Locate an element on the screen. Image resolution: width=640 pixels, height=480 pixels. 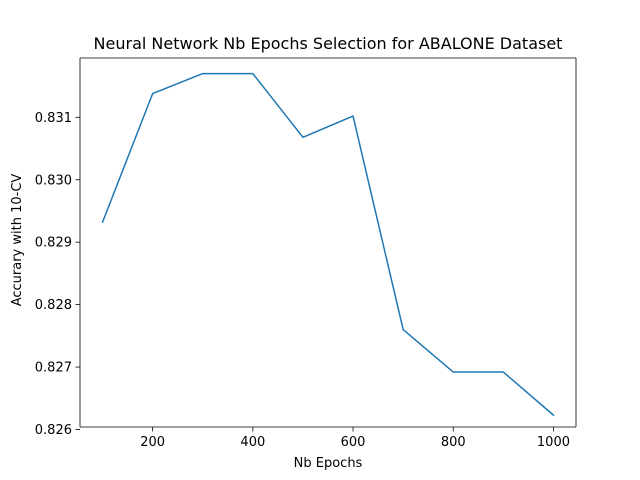
x-tick-label-200: 200 is located at coordinates (152, 442).